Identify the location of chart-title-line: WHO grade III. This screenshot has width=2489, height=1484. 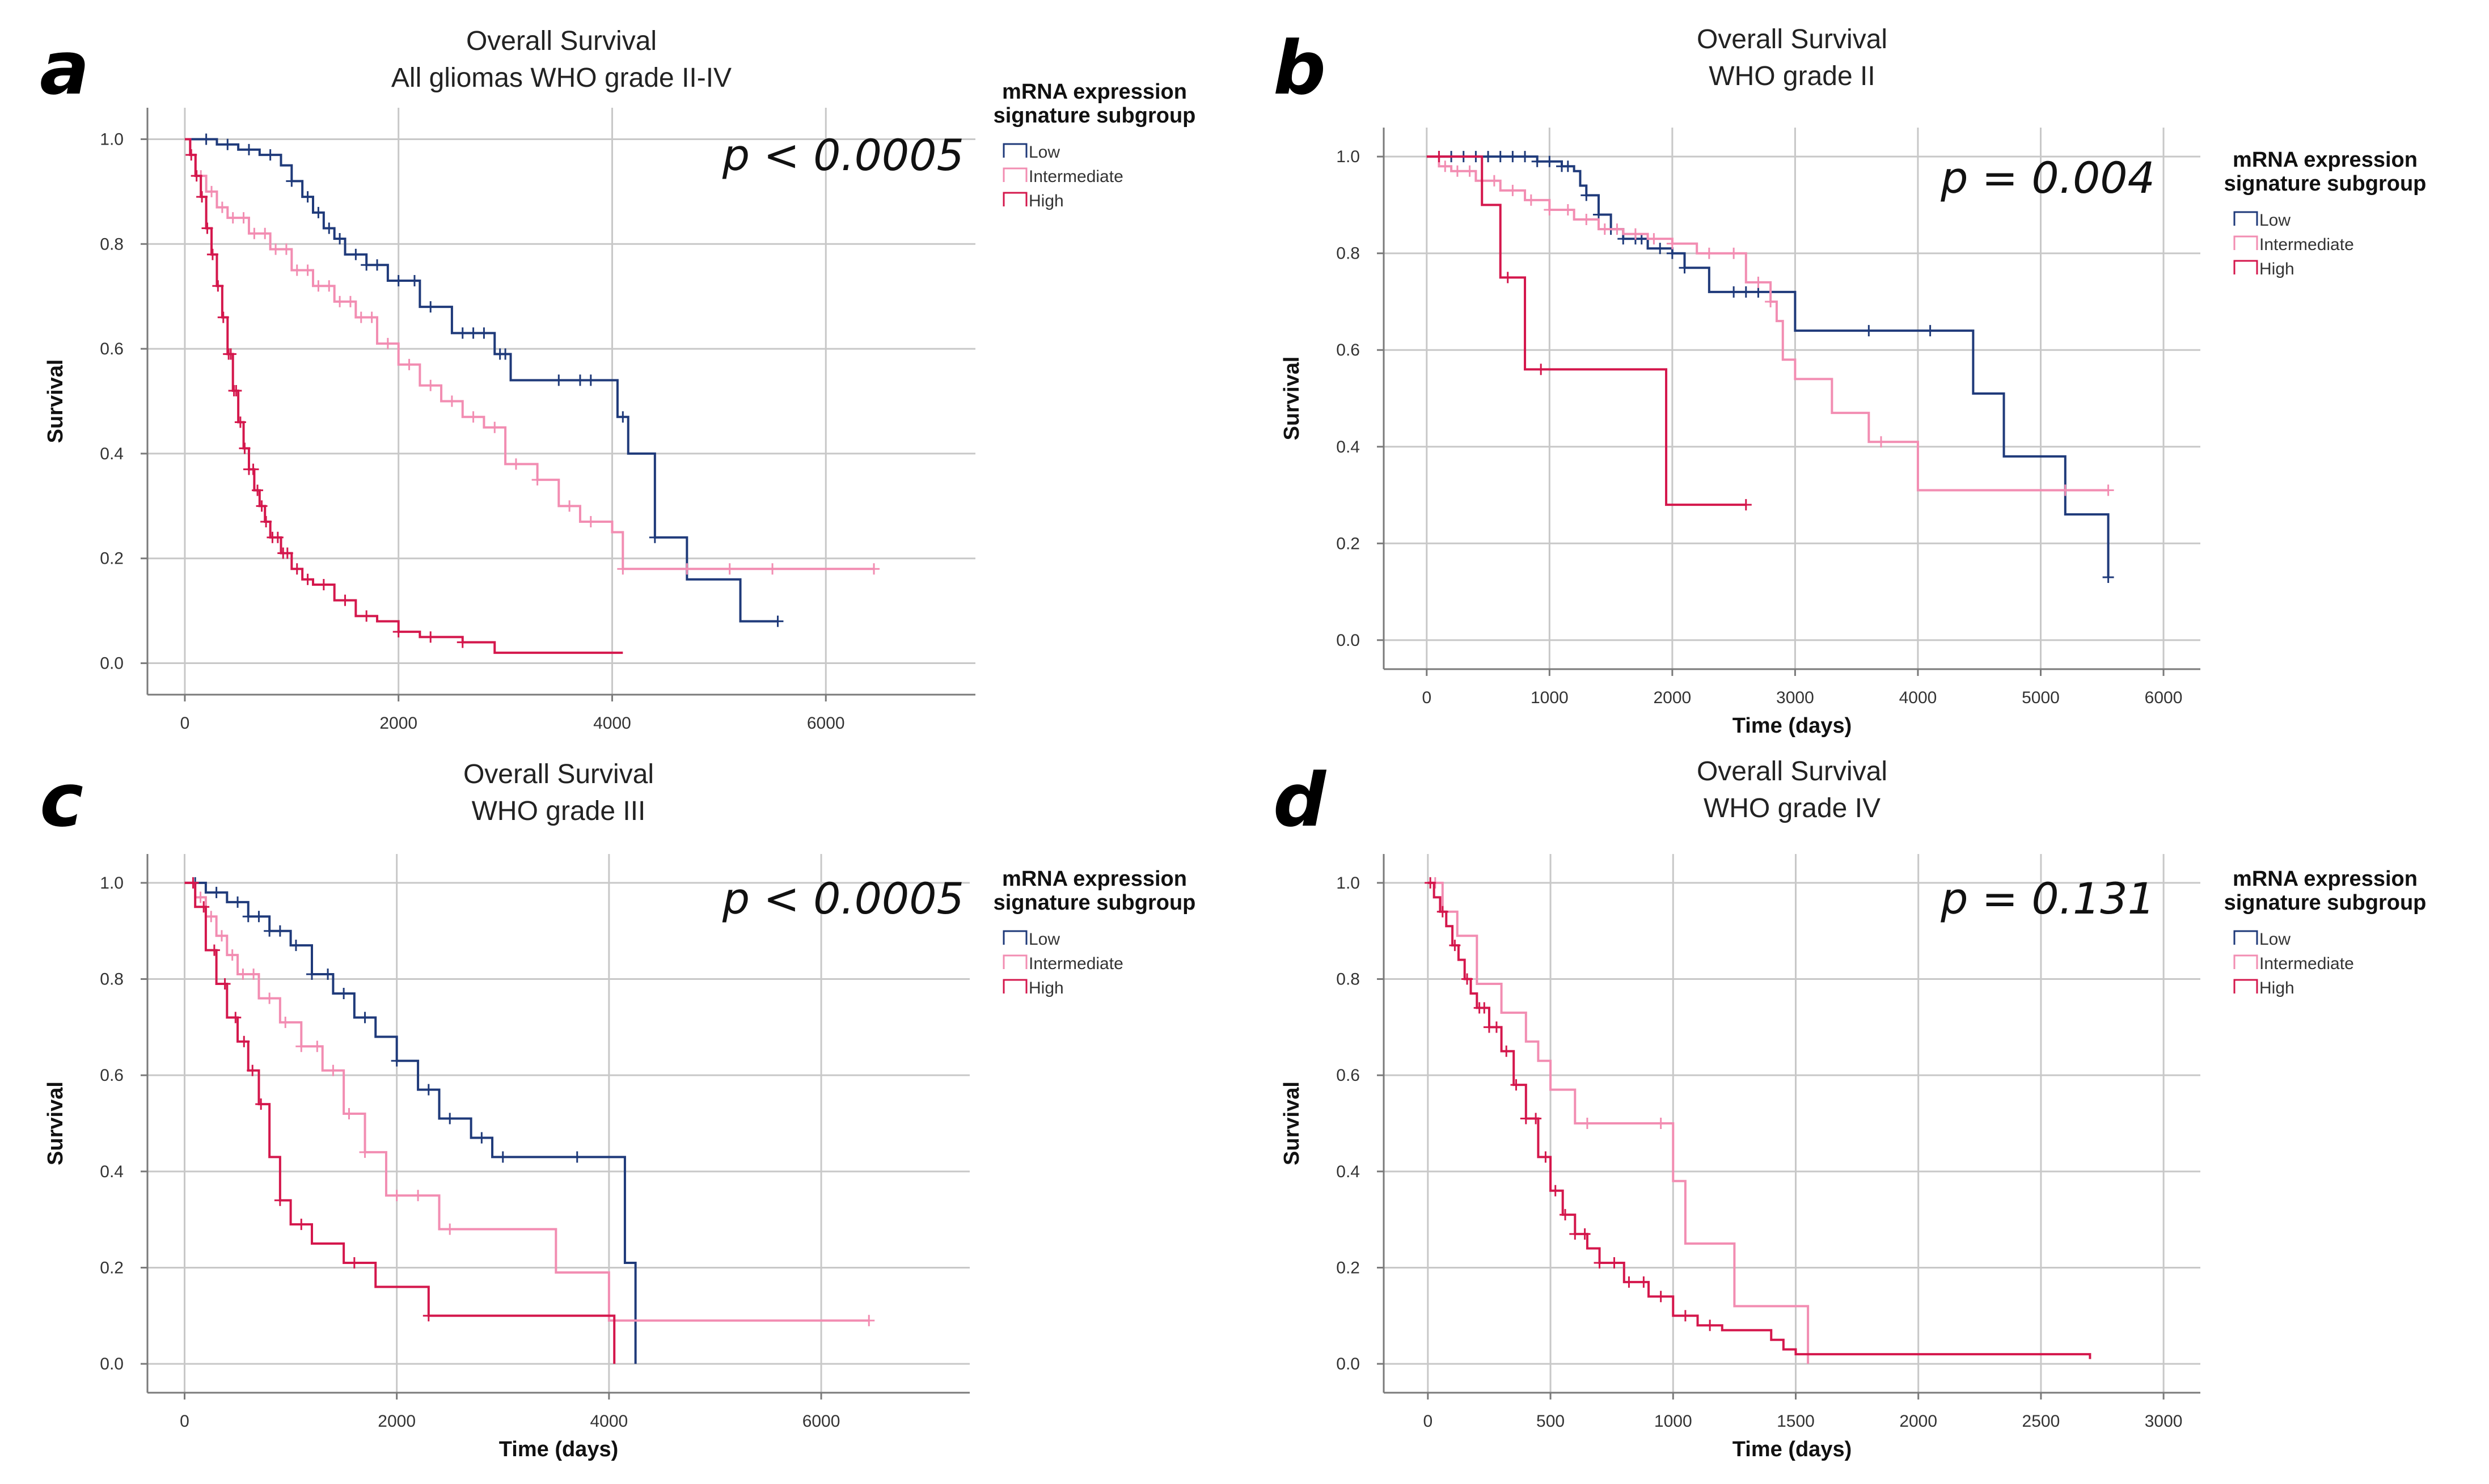
(559, 811).